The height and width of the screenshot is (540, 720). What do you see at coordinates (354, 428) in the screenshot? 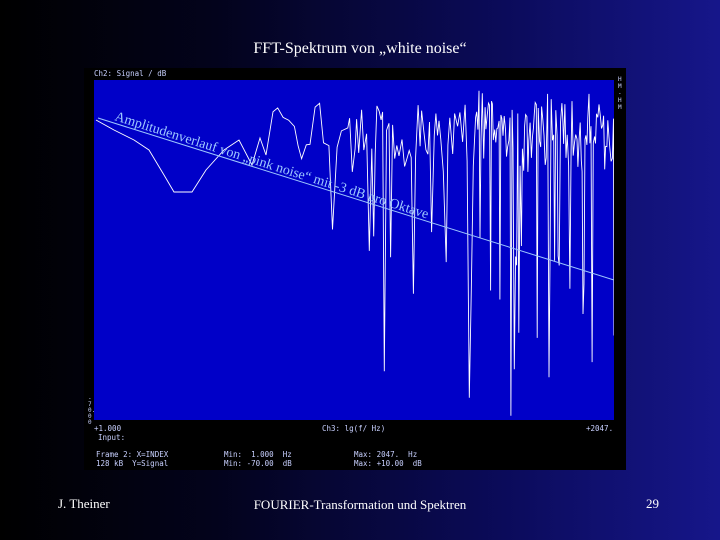
I see `x-axis-label: Ch3: lg(f/ Hz)` at bounding box center [354, 428].